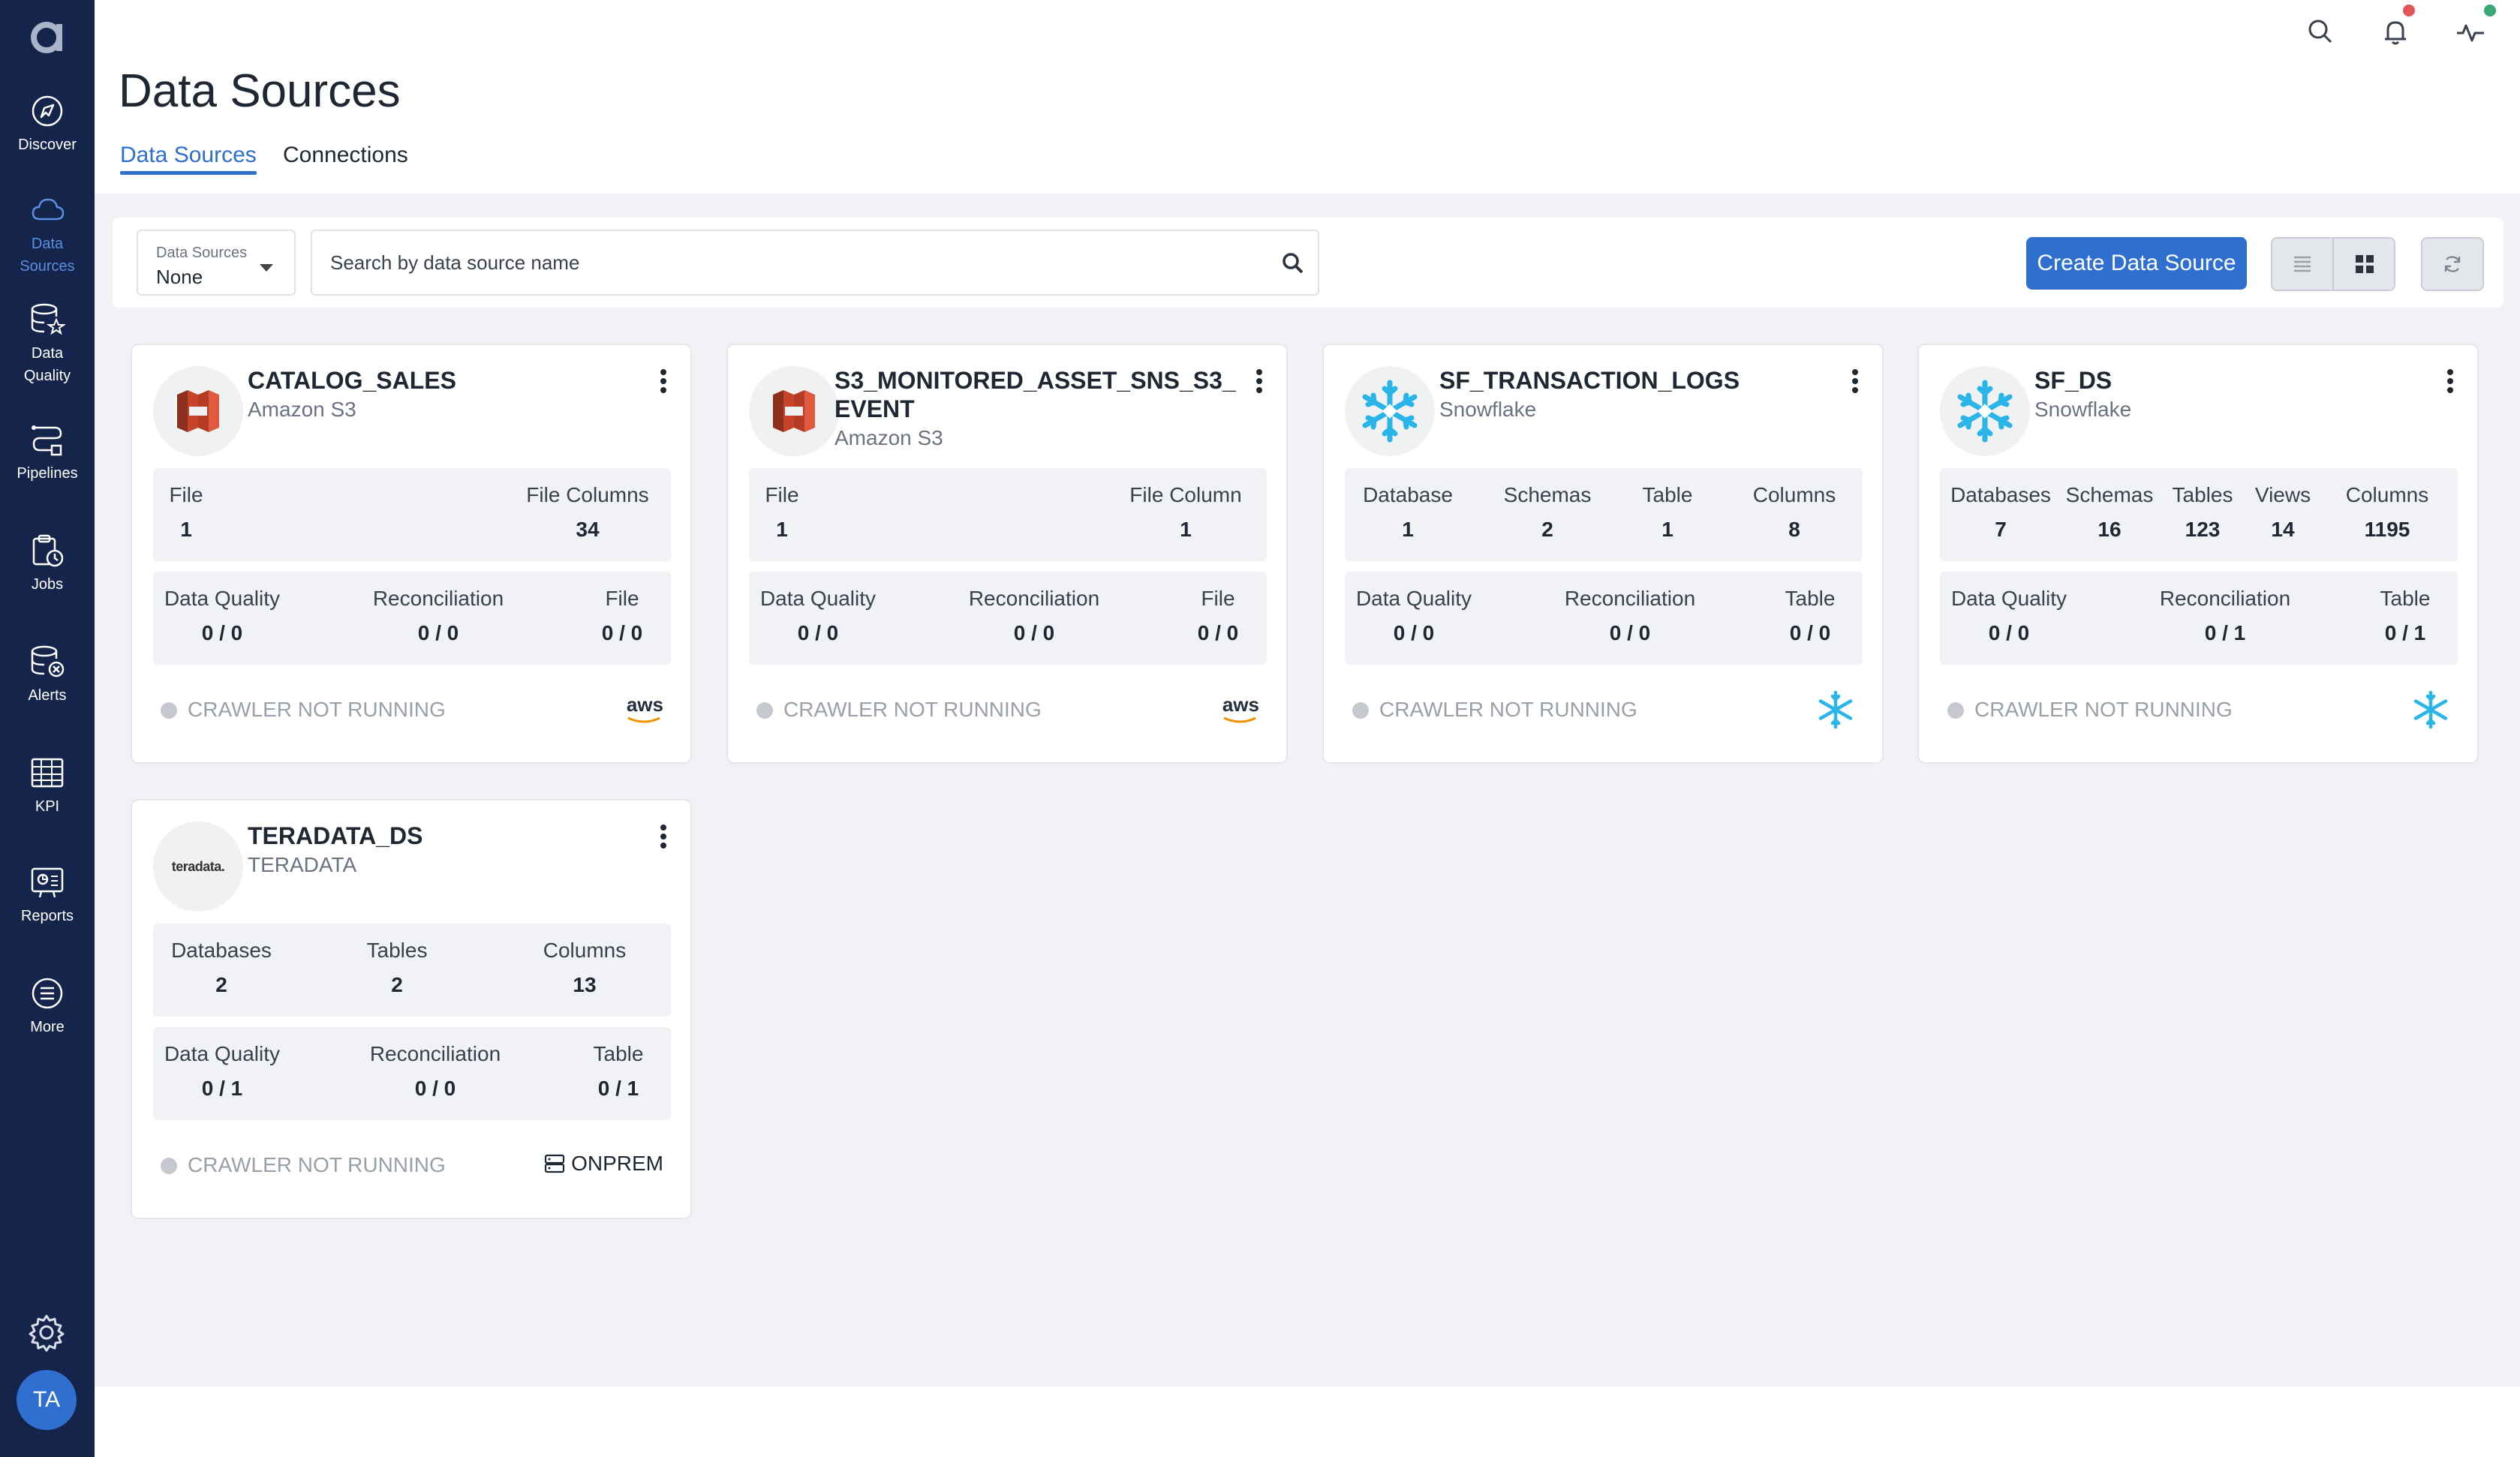  What do you see at coordinates (47, 453) in the screenshot?
I see `sidebar-item-pipelines: Pipelines` at bounding box center [47, 453].